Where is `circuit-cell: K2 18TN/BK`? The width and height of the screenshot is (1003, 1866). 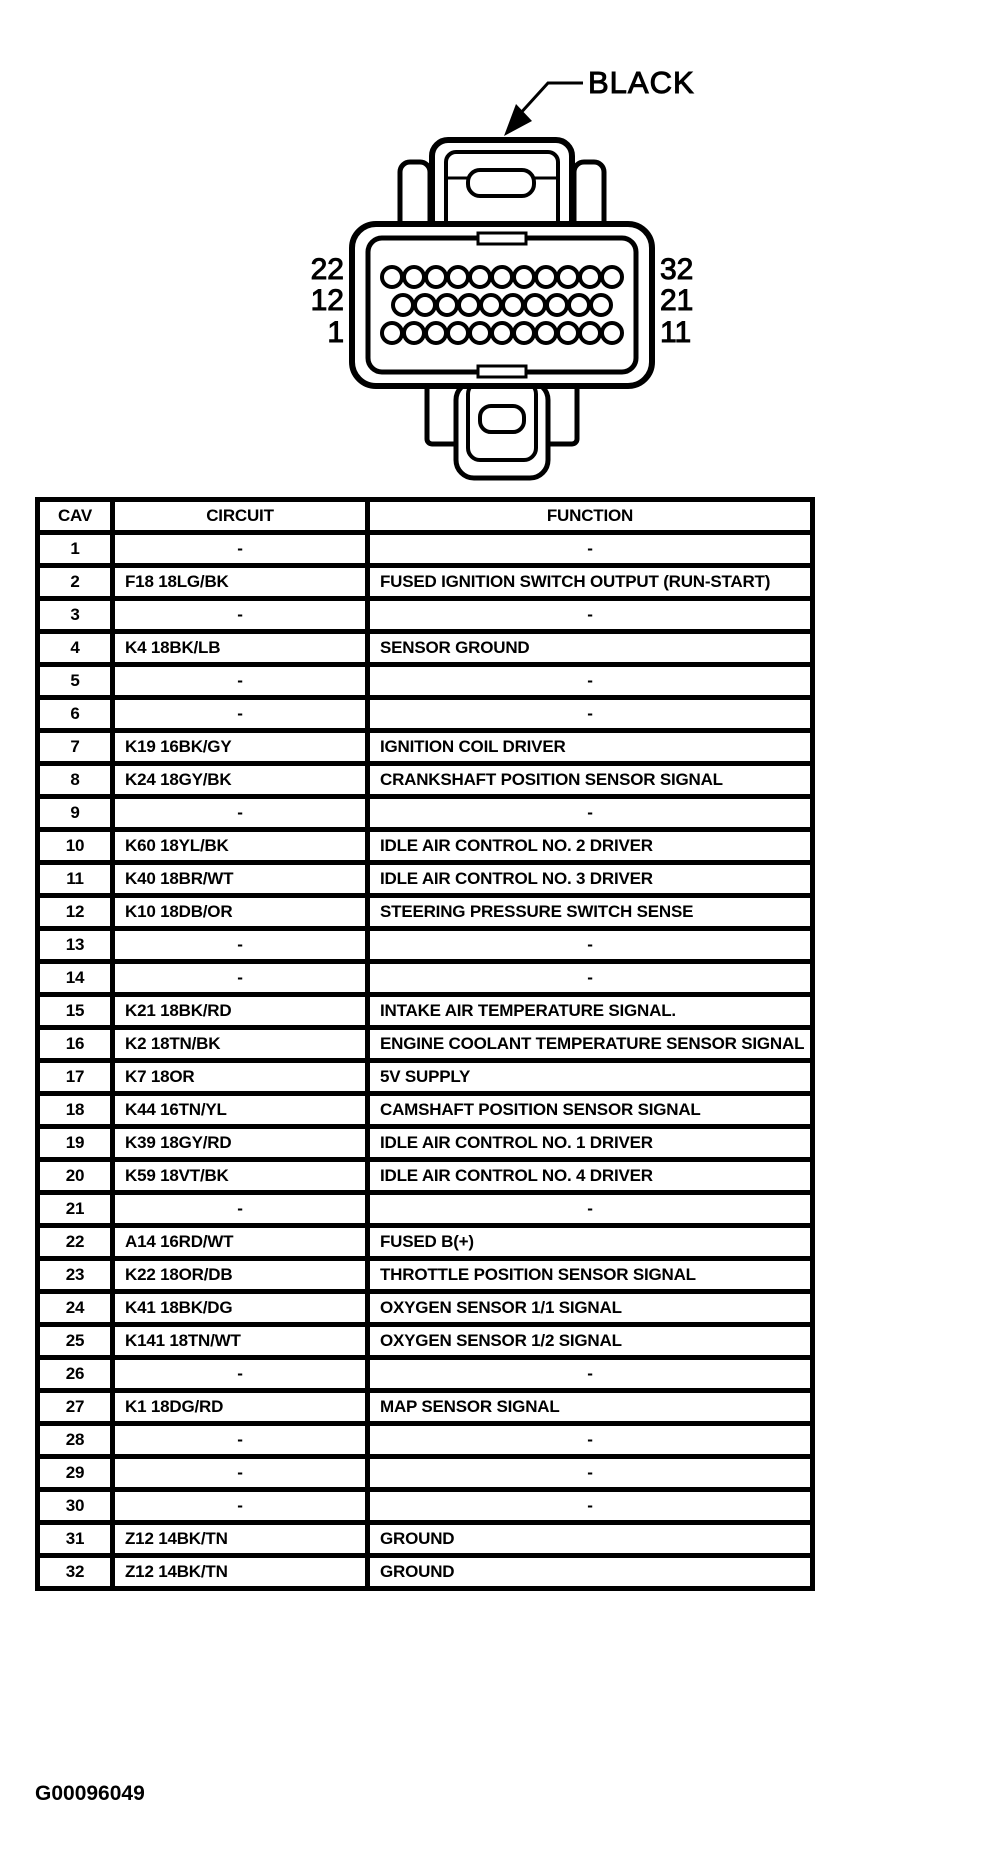
circuit-cell: K2 18TN/BK is located at coordinates (240, 1044).